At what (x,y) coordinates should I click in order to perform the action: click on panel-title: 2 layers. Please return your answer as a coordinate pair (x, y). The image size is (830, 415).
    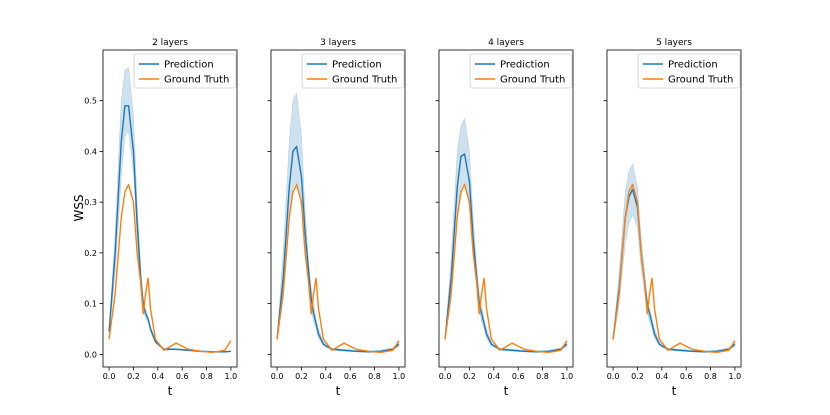
    Looking at the image, I should click on (170, 43).